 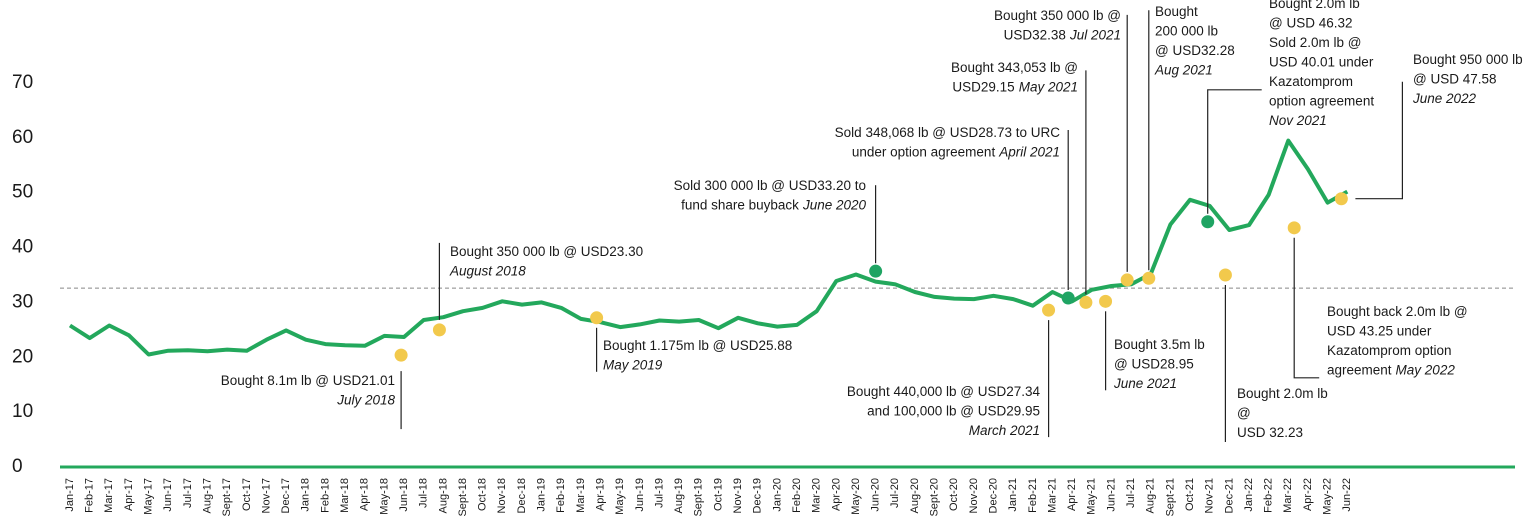 I want to click on x-tick-label: Dec-20, so click(x=993, y=495).